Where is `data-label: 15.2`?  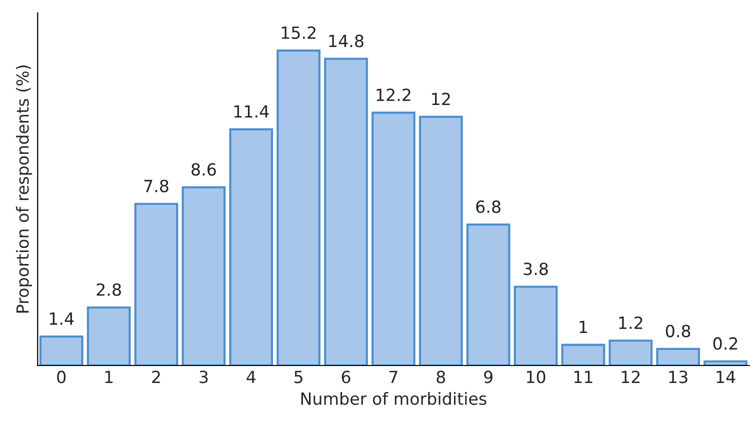
data-label: 15.2 is located at coordinates (299, 32).